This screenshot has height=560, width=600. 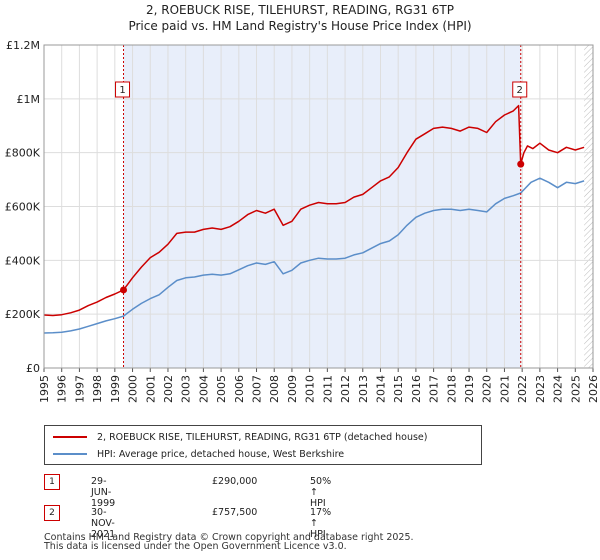 What do you see at coordinates (451, 389) in the screenshot?
I see `x-tick-label: 2018` at bounding box center [451, 389].